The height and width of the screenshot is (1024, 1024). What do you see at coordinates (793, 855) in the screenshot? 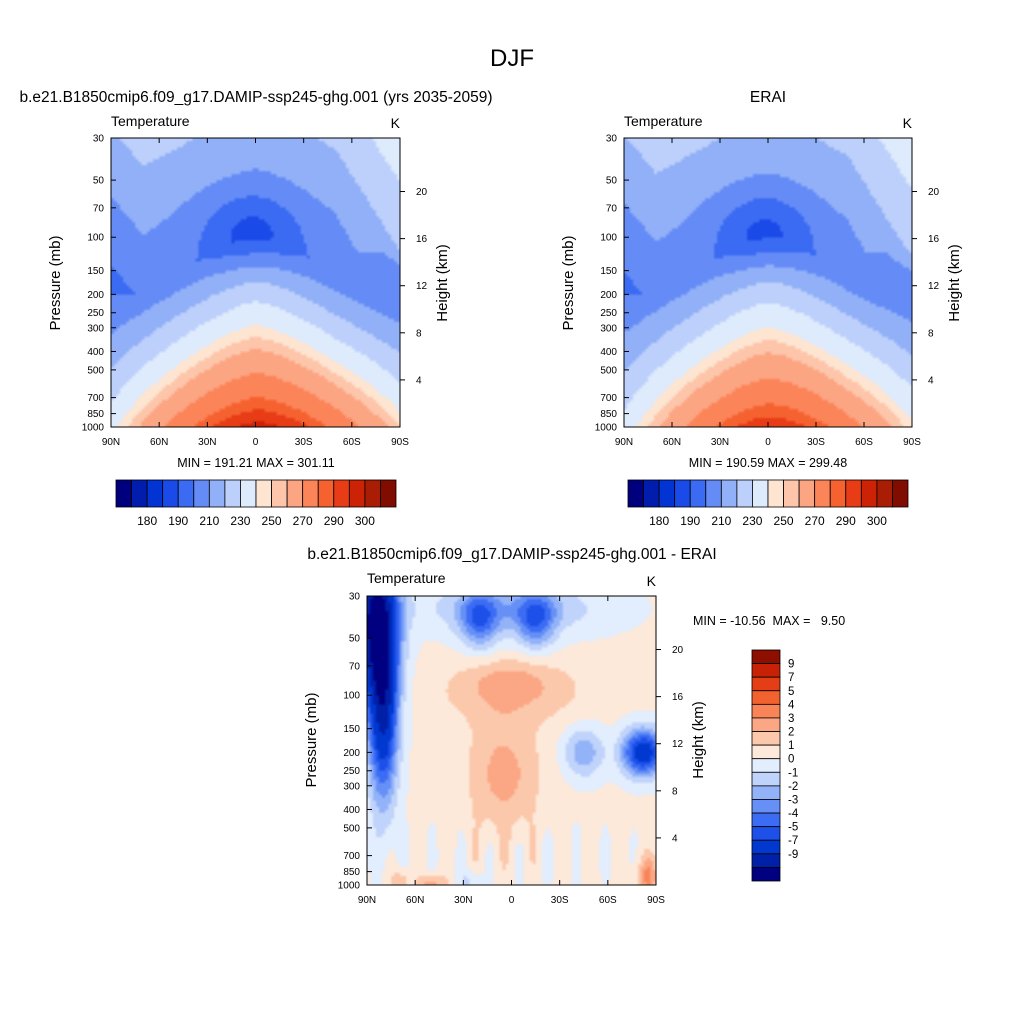
I see `colorbar-label: -9` at bounding box center [793, 855].